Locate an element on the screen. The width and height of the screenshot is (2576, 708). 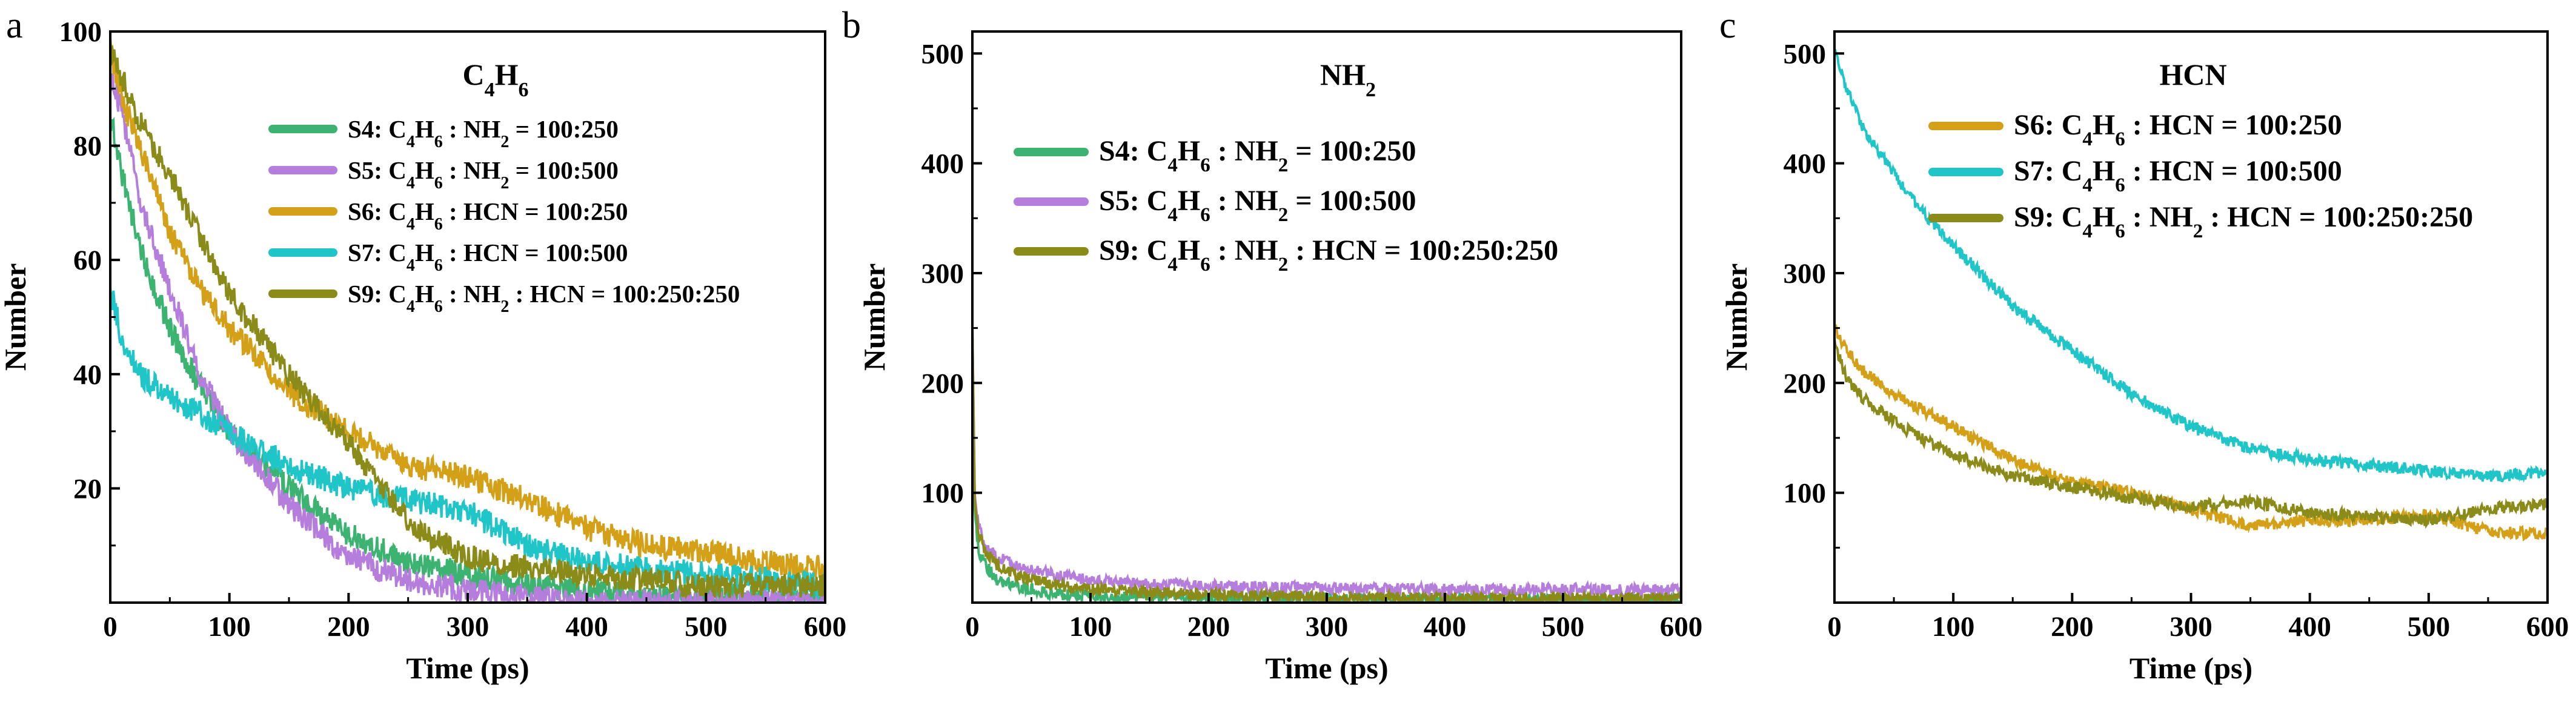
chart-title: HCN is located at coordinates (2192, 74).